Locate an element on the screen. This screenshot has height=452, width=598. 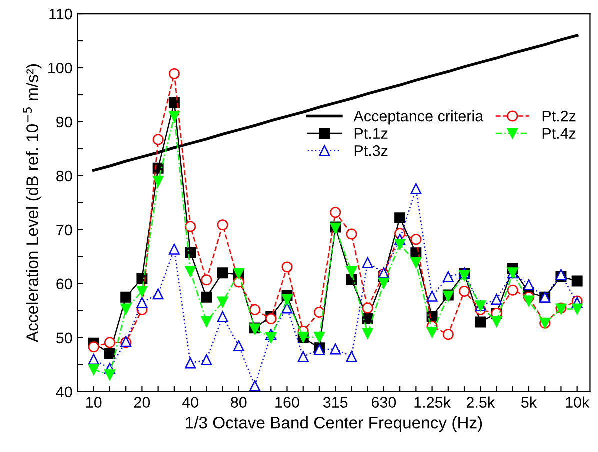
x-tick-label: 40 is located at coordinates (190, 402).